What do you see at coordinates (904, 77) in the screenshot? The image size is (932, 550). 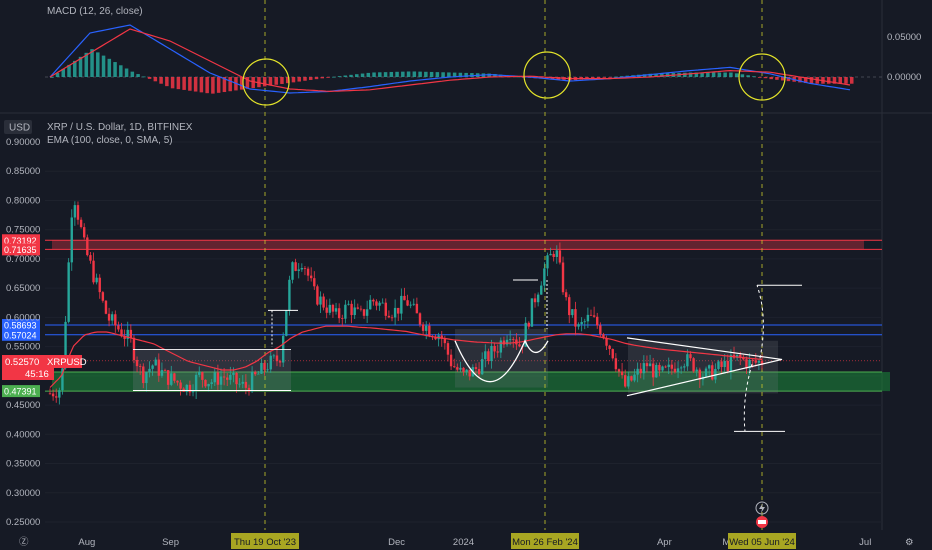 I see `macd-y-tick-label: 0.00000` at bounding box center [904, 77].